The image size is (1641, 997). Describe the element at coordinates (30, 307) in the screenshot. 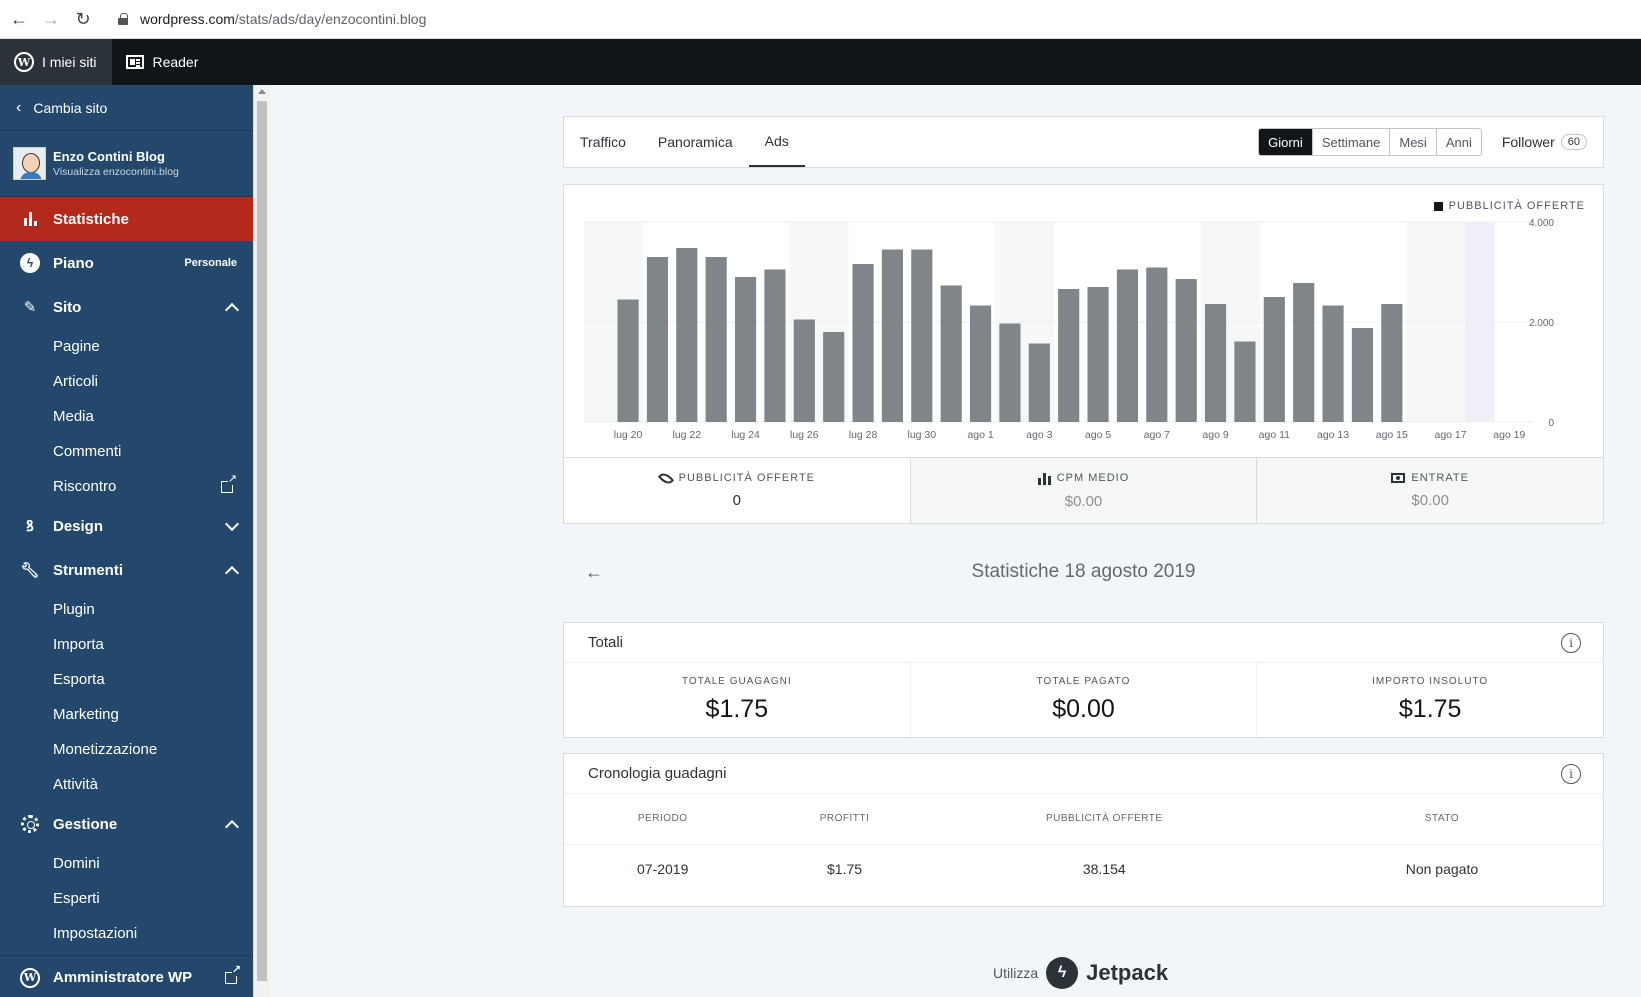

I see `pencil-icon: ✎` at that location.